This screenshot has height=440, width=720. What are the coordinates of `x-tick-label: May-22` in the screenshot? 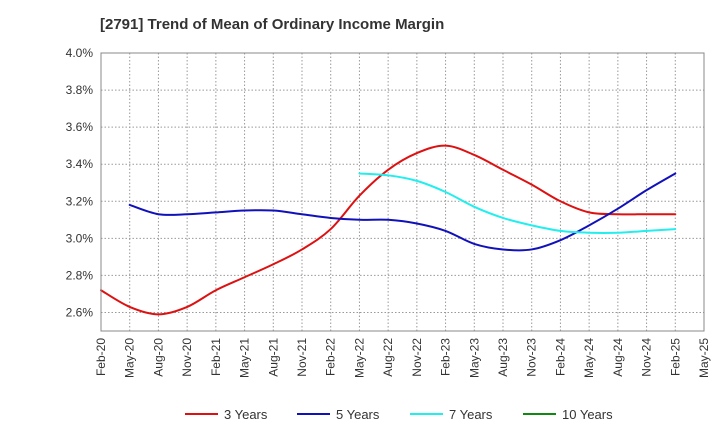 It's located at (359, 358).